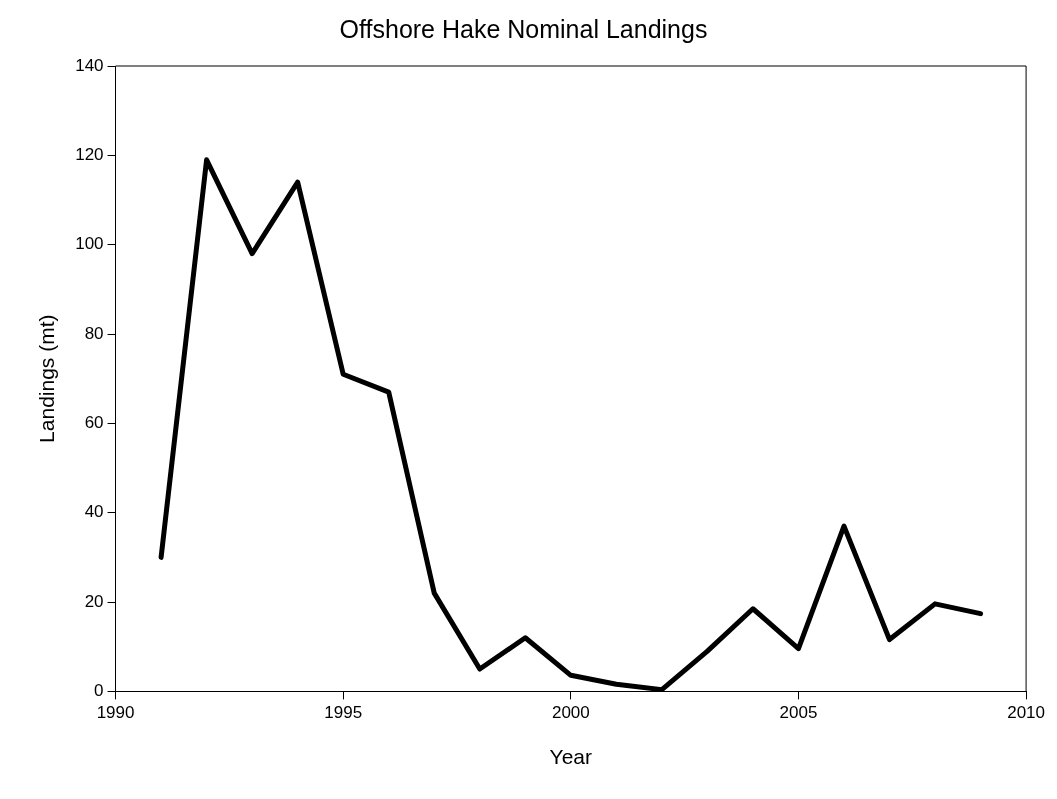 Image resolution: width=1057 pixels, height=799 pixels. I want to click on y-tick-label: 120, so click(89, 155).